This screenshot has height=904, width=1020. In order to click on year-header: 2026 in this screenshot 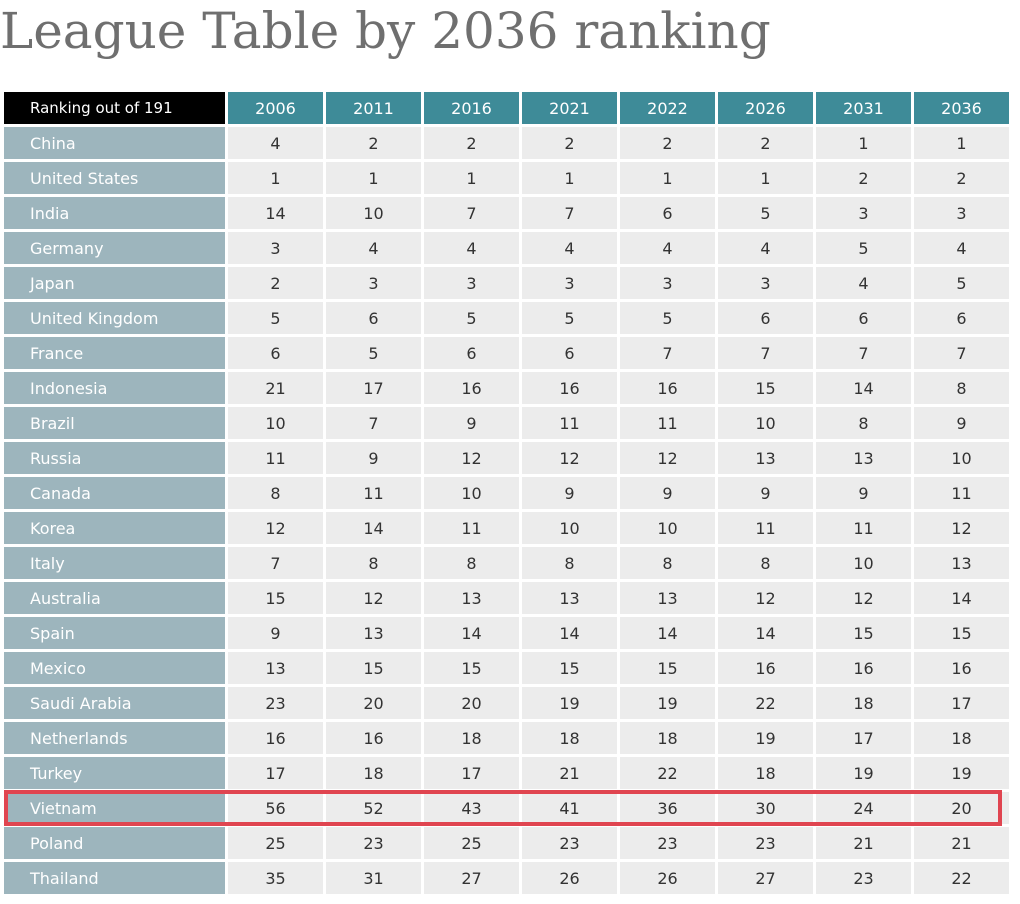, I will do `click(765, 108)`.